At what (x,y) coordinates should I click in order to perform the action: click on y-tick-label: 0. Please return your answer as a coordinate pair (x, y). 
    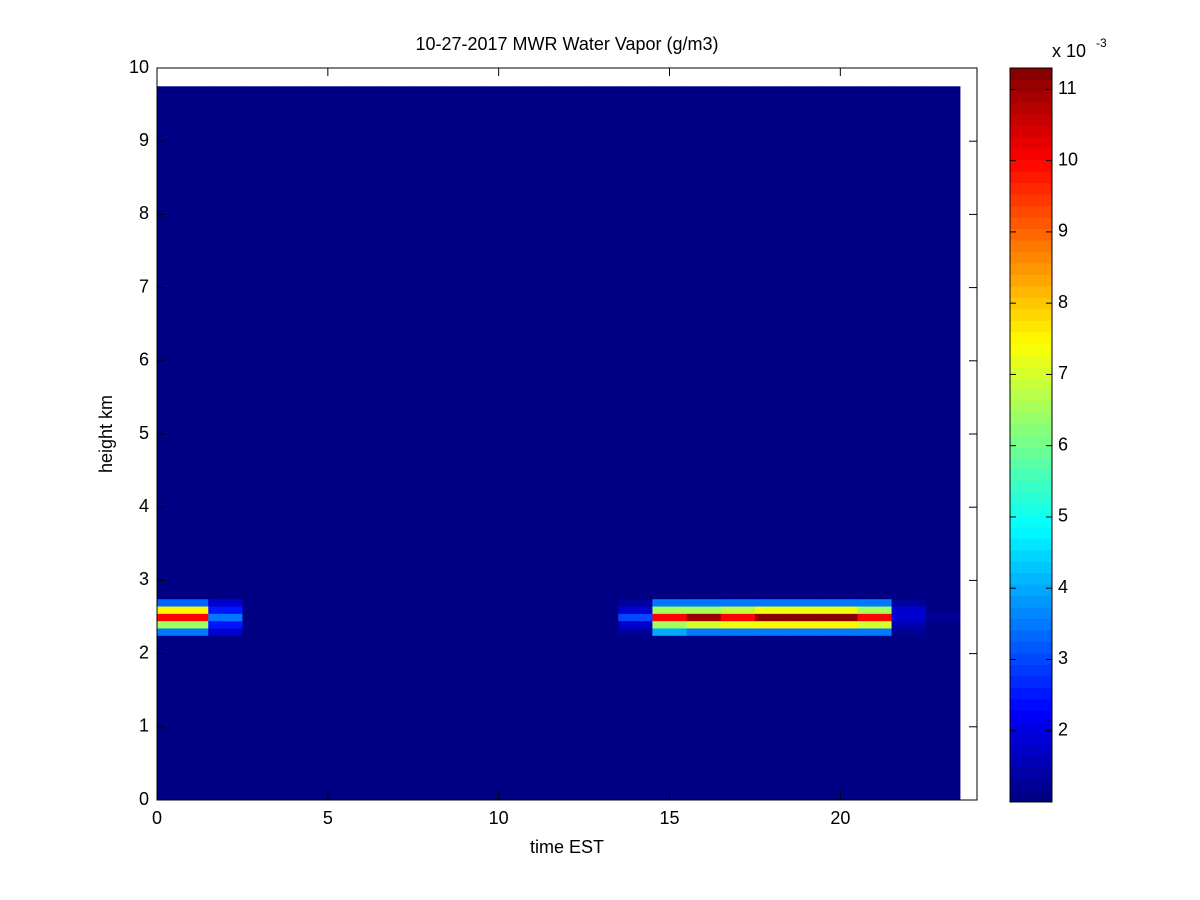
    Looking at the image, I should click on (144, 799).